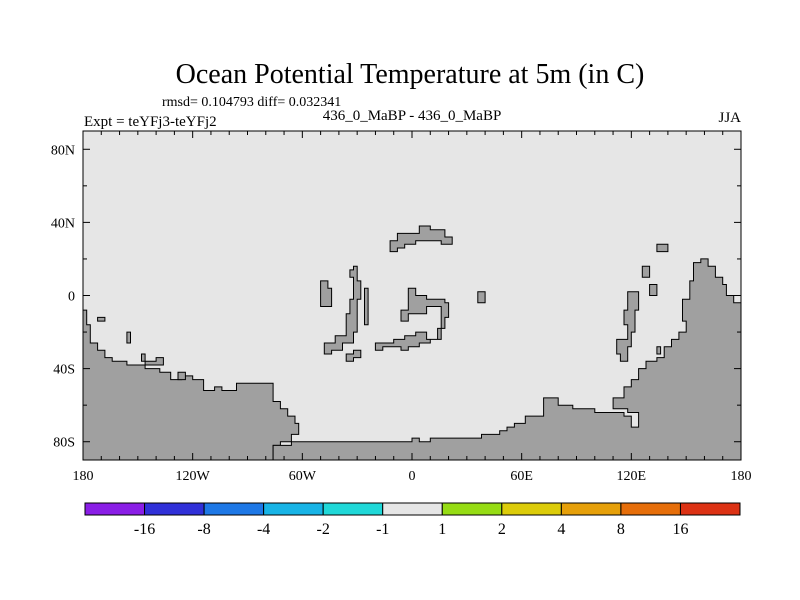 The image size is (800, 600). I want to click on season-label: JJA, so click(729, 118).